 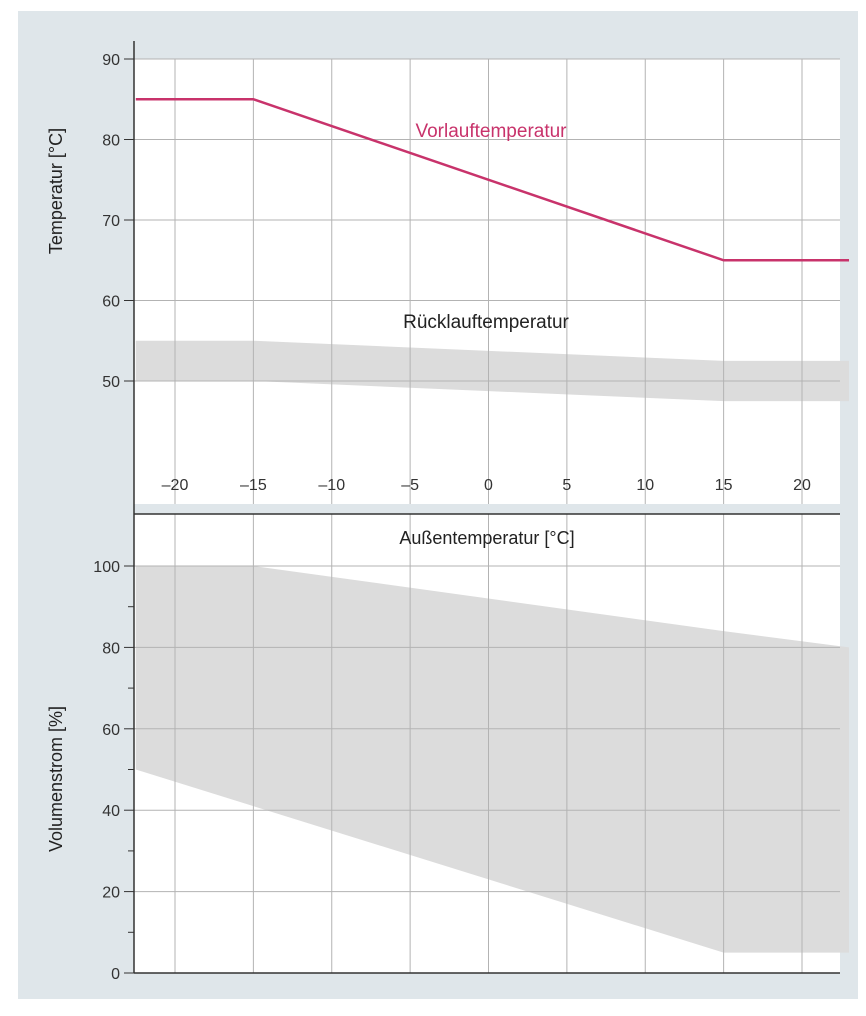 What do you see at coordinates (111, 730) in the screenshot?
I see `bottom-y-tick-label: 60` at bounding box center [111, 730].